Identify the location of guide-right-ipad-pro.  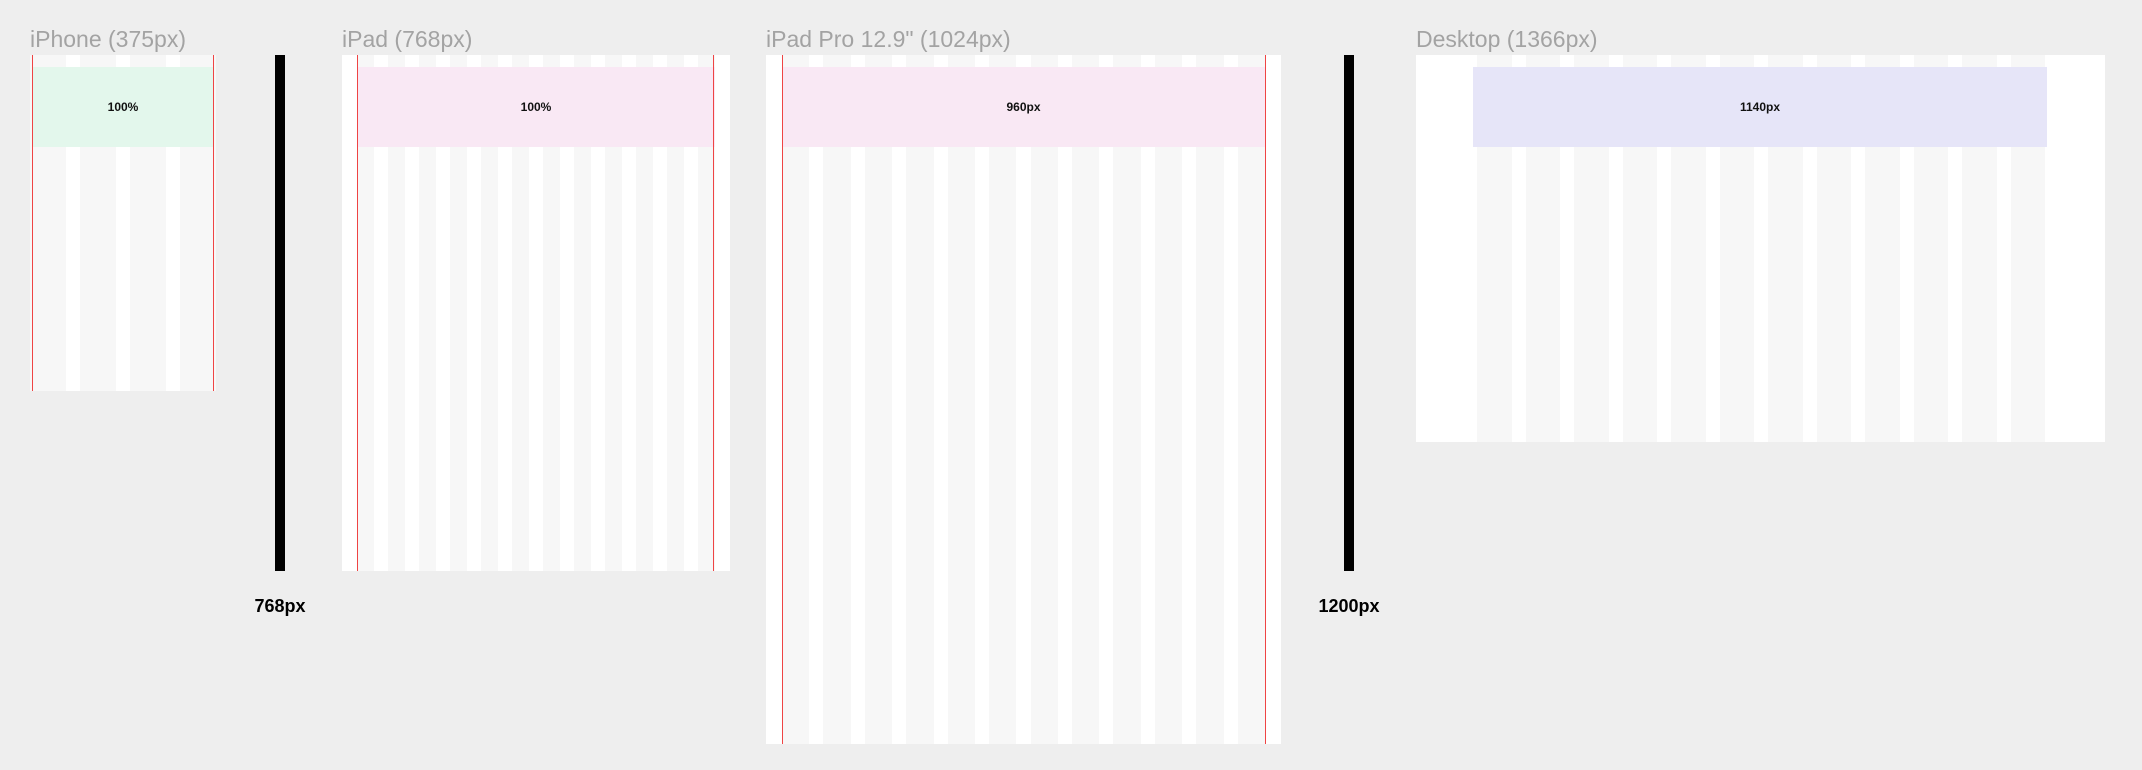
(1265, 399).